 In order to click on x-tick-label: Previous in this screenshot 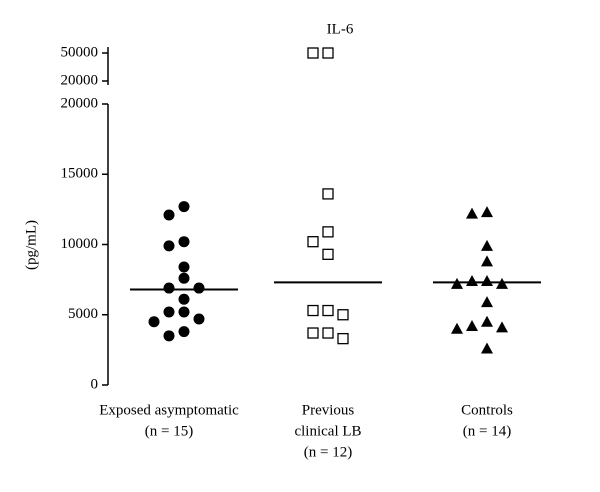, I will do `click(328, 410)`.